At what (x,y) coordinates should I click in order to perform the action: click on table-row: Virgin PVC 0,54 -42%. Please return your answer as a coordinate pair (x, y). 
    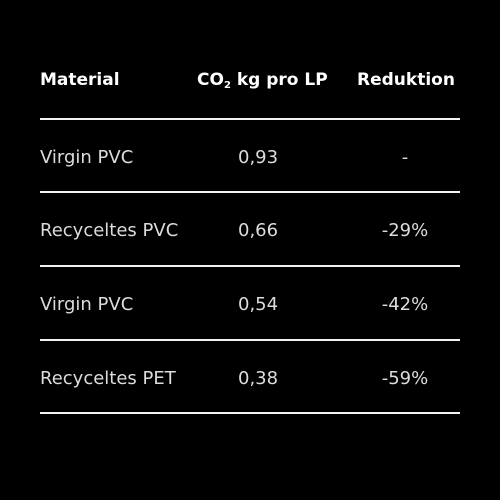
    Looking at the image, I should click on (250, 304).